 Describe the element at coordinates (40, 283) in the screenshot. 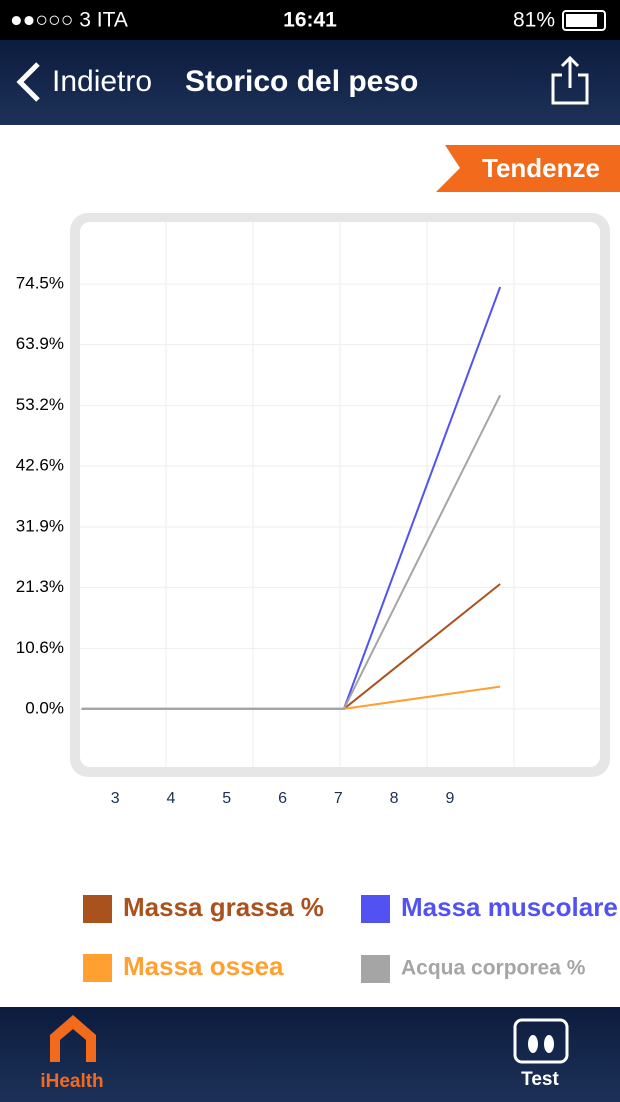

I see `y-tick-label: 74.5%` at that location.